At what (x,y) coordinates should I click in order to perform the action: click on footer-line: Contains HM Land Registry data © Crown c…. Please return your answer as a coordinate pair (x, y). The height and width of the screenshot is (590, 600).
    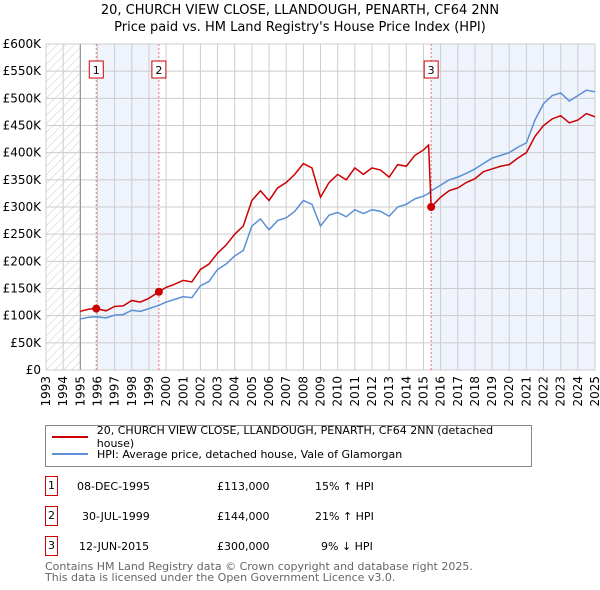
    Looking at the image, I should click on (259, 566).